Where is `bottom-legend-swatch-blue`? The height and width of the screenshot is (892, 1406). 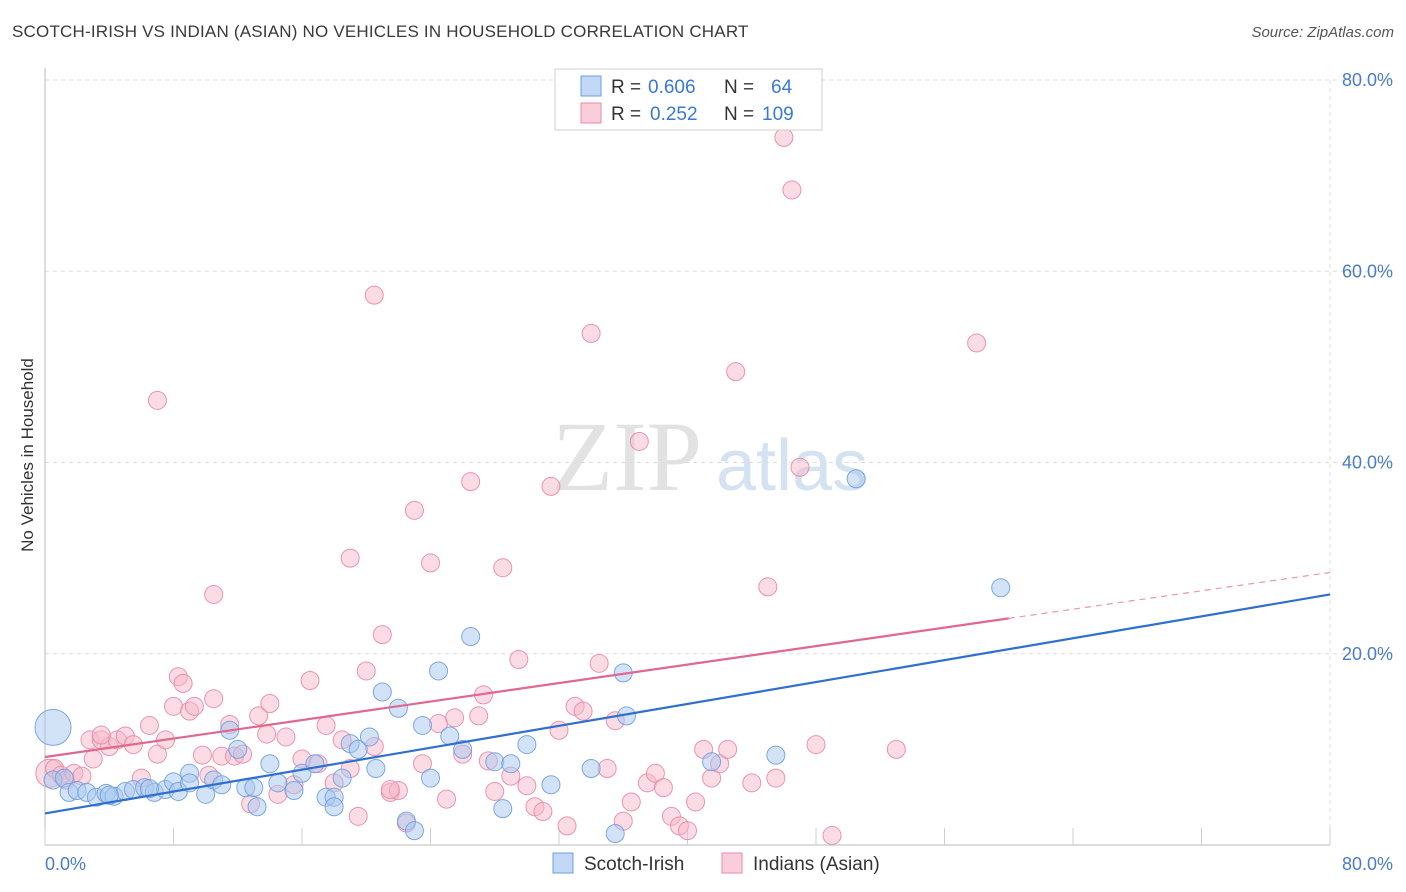 bottom-legend-swatch-blue is located at coordinates (563, 863).